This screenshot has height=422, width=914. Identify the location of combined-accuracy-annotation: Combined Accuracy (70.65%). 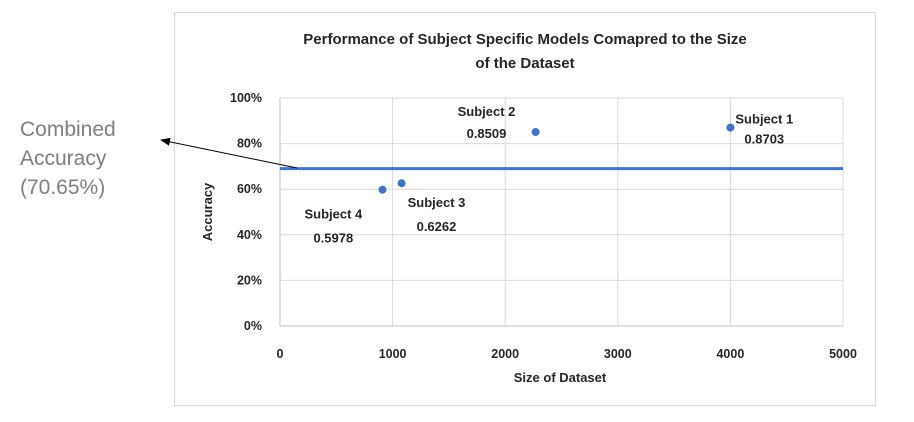
(68, 158).